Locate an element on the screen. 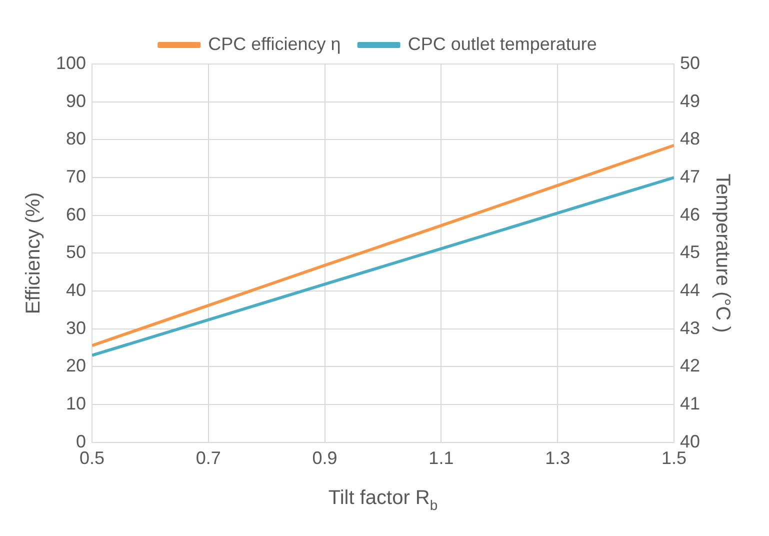 The image size is (769, 536). x-tick-label: 1.1 is located at coordinates (441, 458).